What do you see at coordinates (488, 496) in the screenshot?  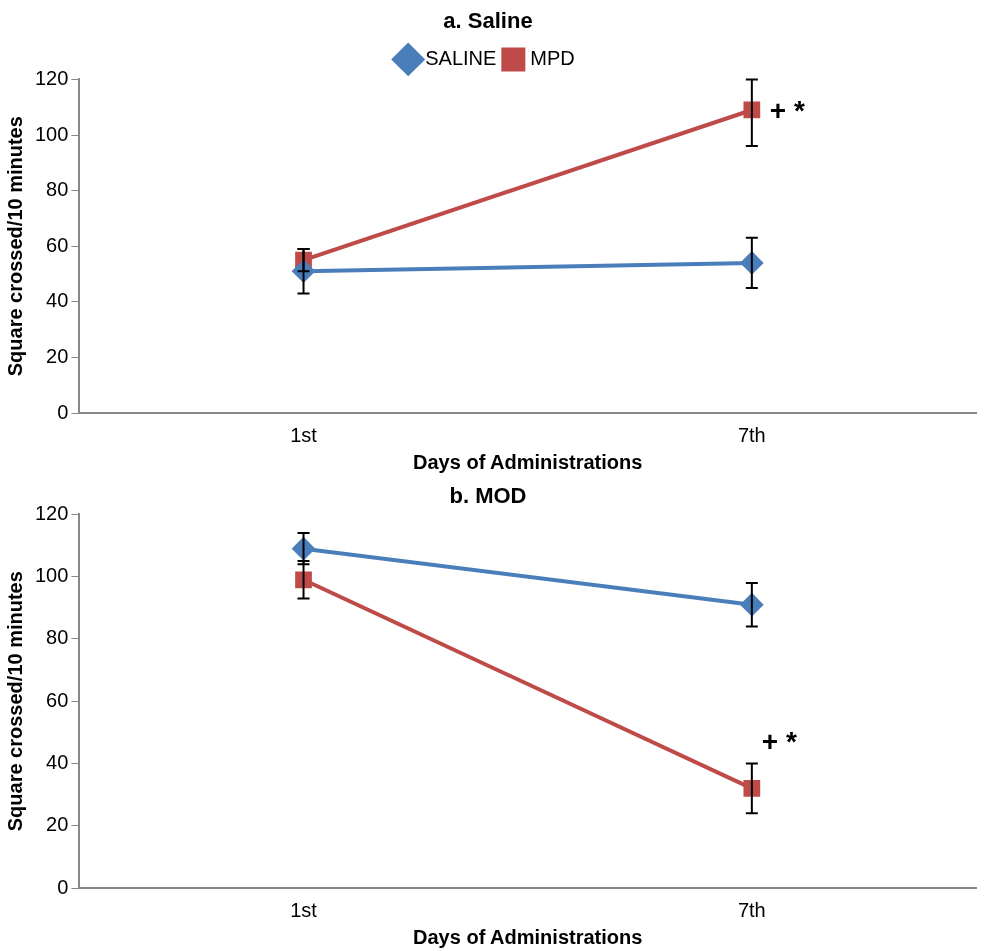 I see `chart-title: b. MOD` at bounding box center [488, 496].